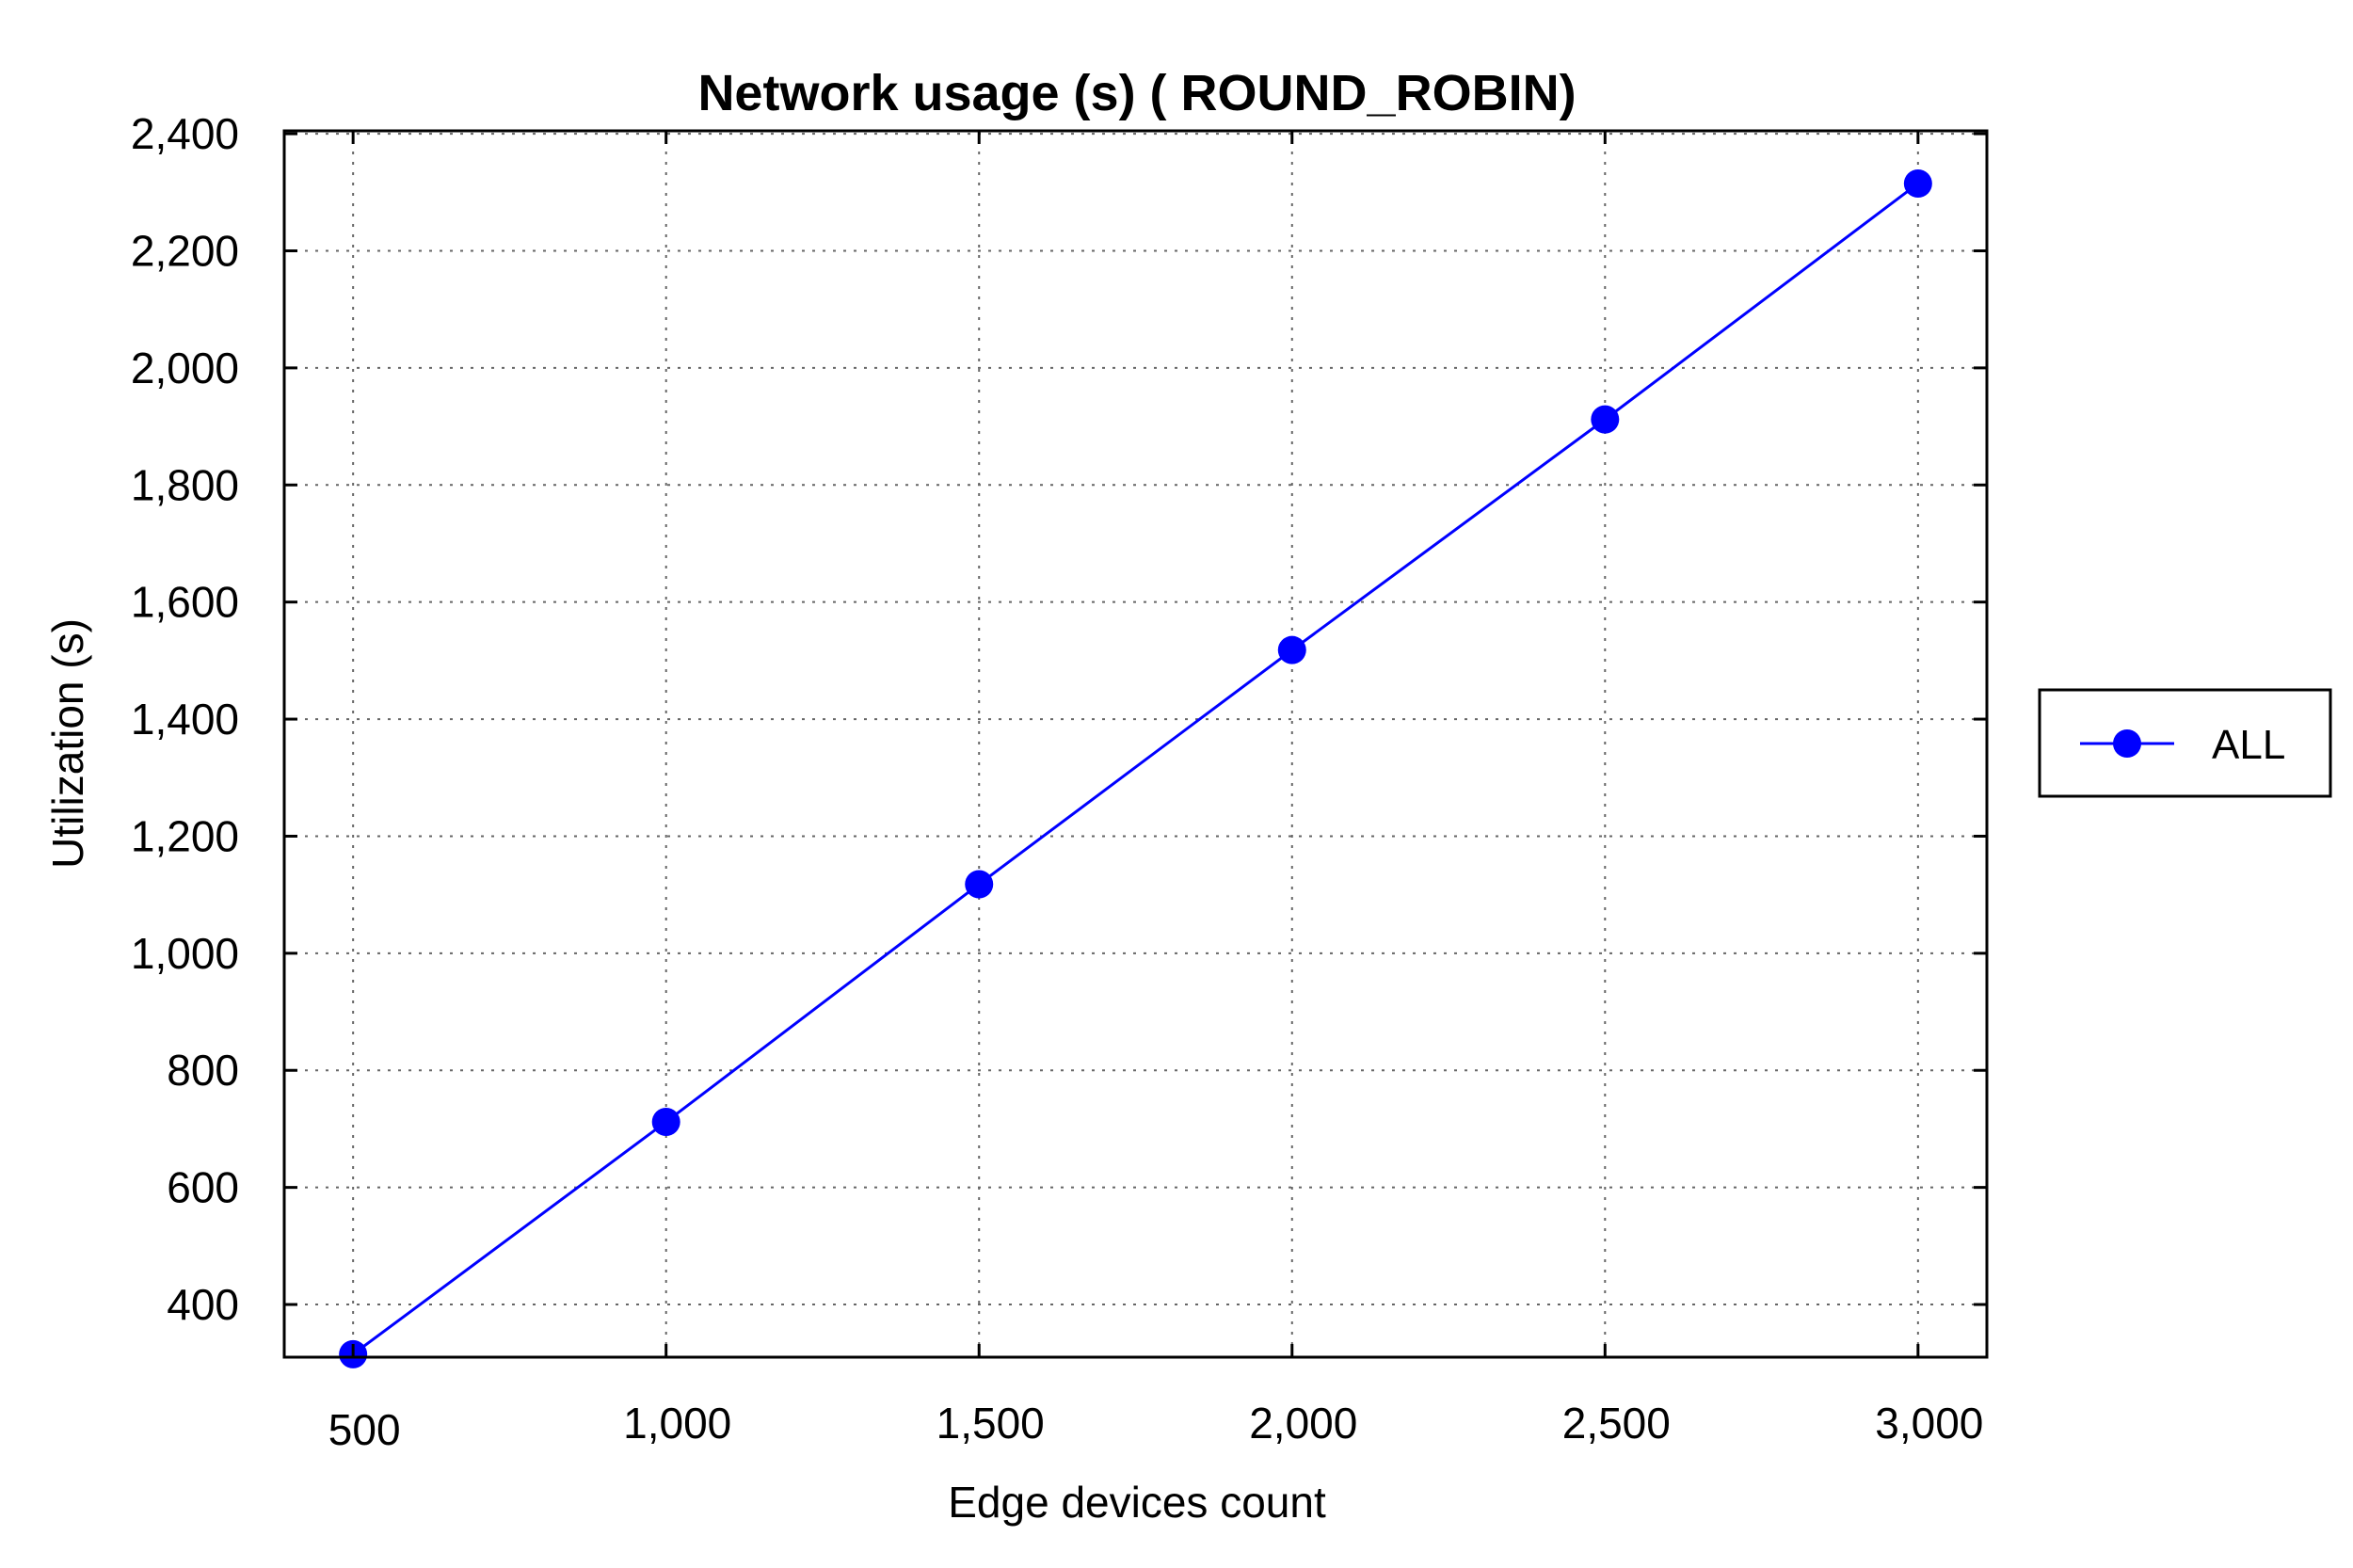  Describe the element at coordinates (185, 484) in the screenshot. I see `y-tick-label: 1,800` at that location.